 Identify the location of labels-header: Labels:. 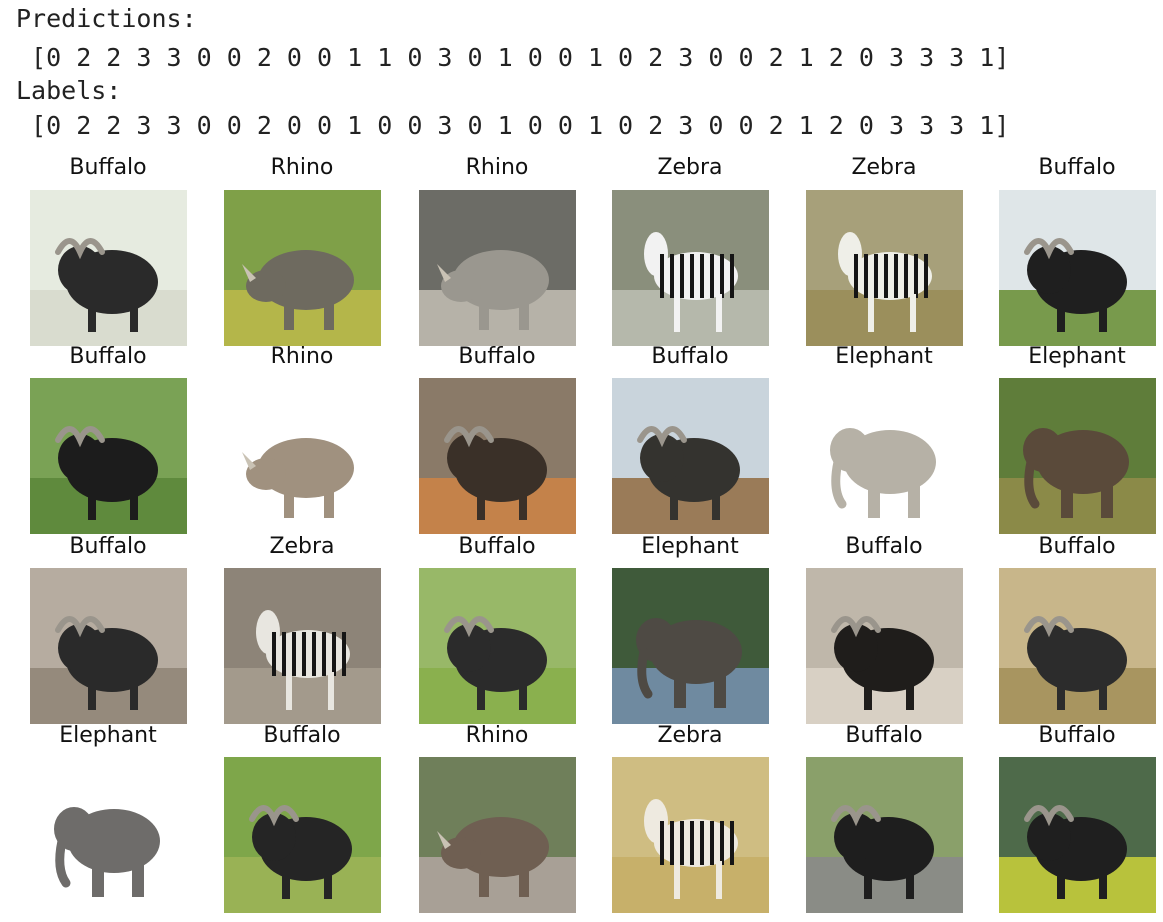
(69, 90).